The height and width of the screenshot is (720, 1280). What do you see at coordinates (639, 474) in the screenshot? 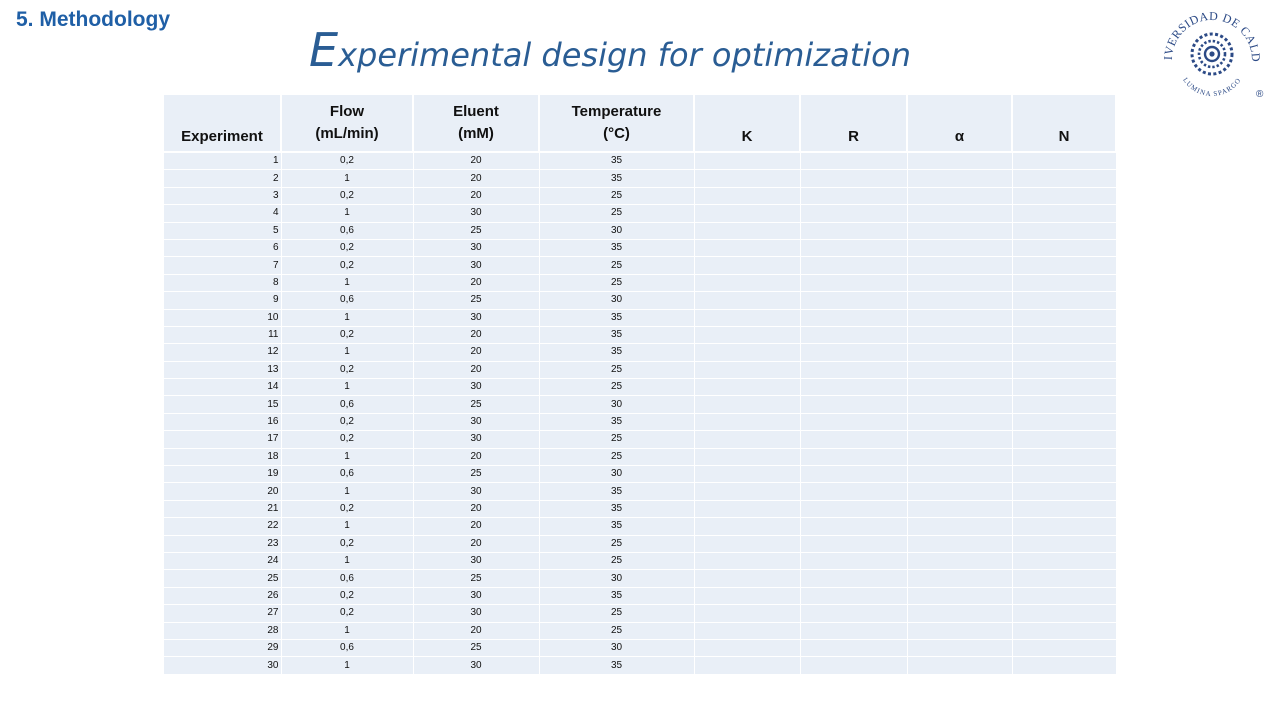
I see `table-row: 19 0,6 25 30` at bounding box center [639, 474].